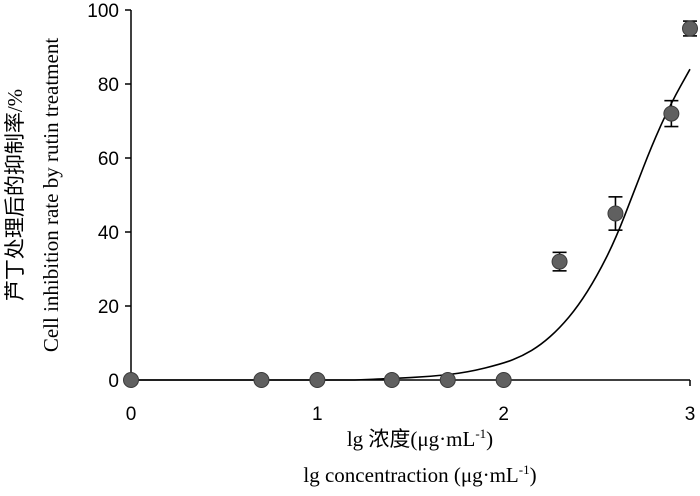 Image resolution: width=700 pixels, height=496 pixels. Describe the element at coordinates (410, 475) in the screenshot. I see `x-axis-label-en-text: lg concentraction (μg·mL` at that location.